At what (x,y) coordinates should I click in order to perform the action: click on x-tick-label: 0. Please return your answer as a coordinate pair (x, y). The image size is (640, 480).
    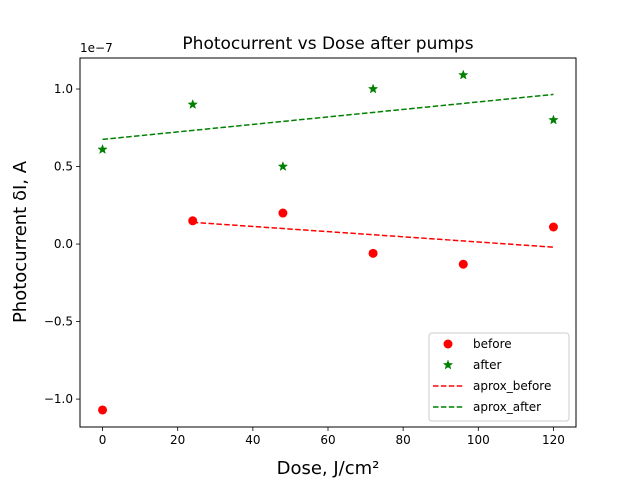
    Looking at the image, I should click on (103, 440).